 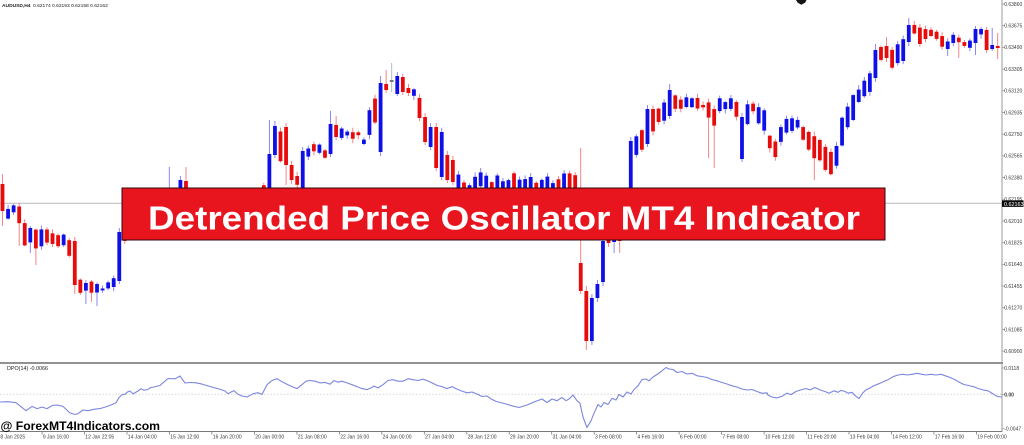 I want to click on svg-text: 28 Jan 12:00, so click(x=482, y=438).